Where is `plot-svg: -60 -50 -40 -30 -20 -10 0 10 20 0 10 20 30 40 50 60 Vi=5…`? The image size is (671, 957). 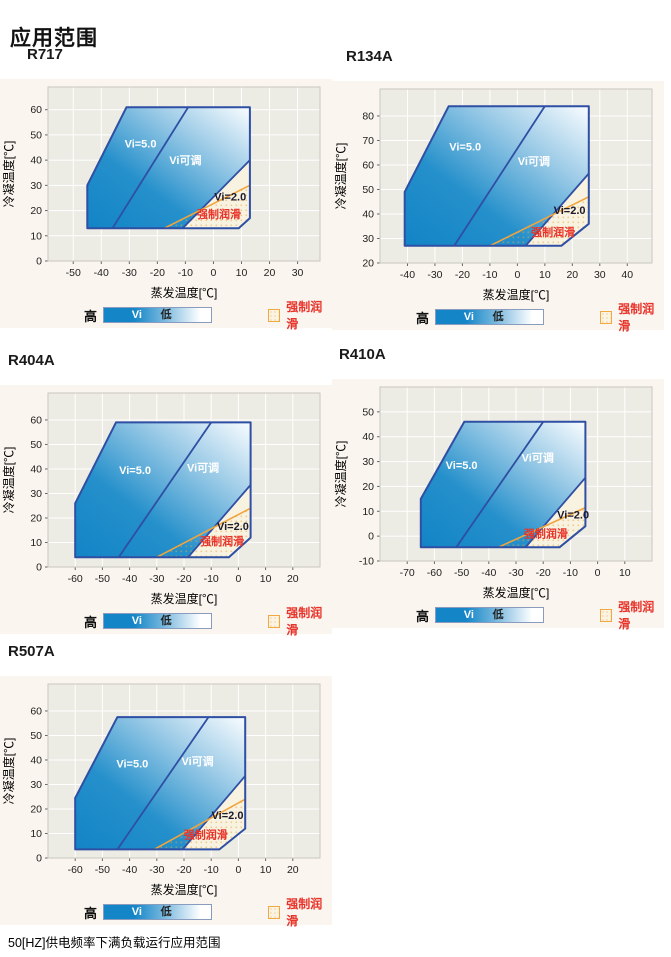
plot-svg: -60 -50 -40 -30 -20 -10 0 10 20 0 10 20 30 40 50 60 Vi=5… is located at coordinates (161, 499).